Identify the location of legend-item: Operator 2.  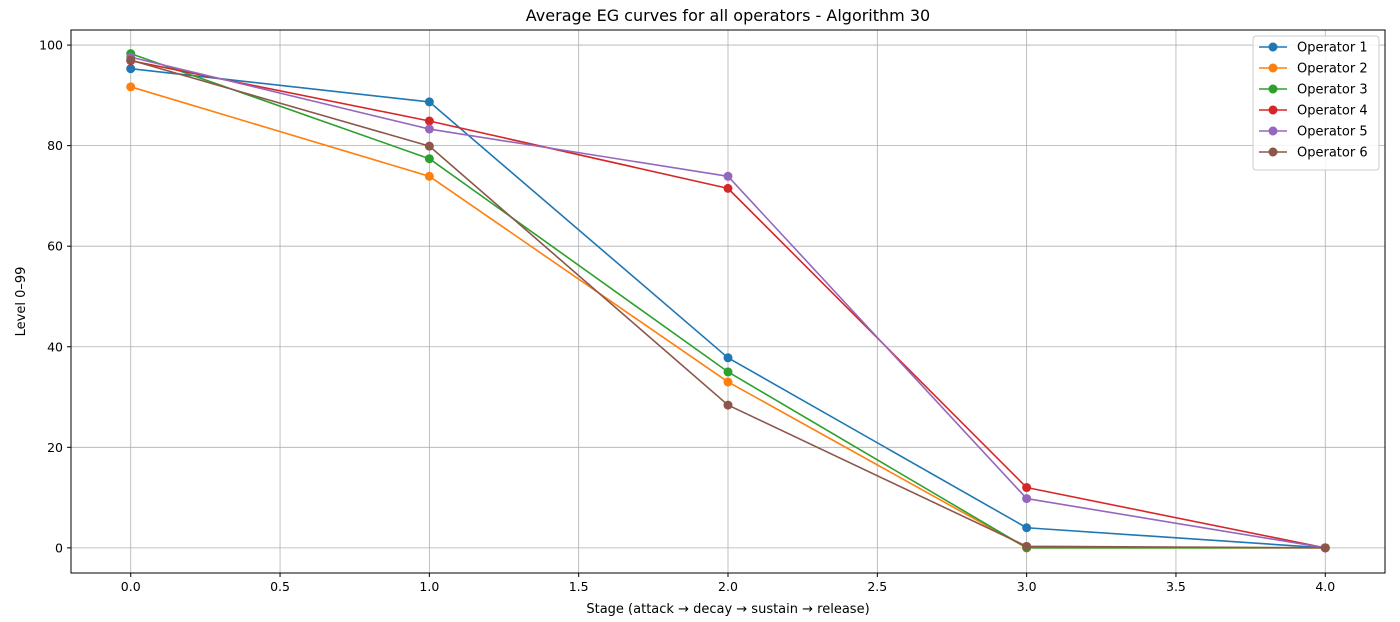
(1313, 69).